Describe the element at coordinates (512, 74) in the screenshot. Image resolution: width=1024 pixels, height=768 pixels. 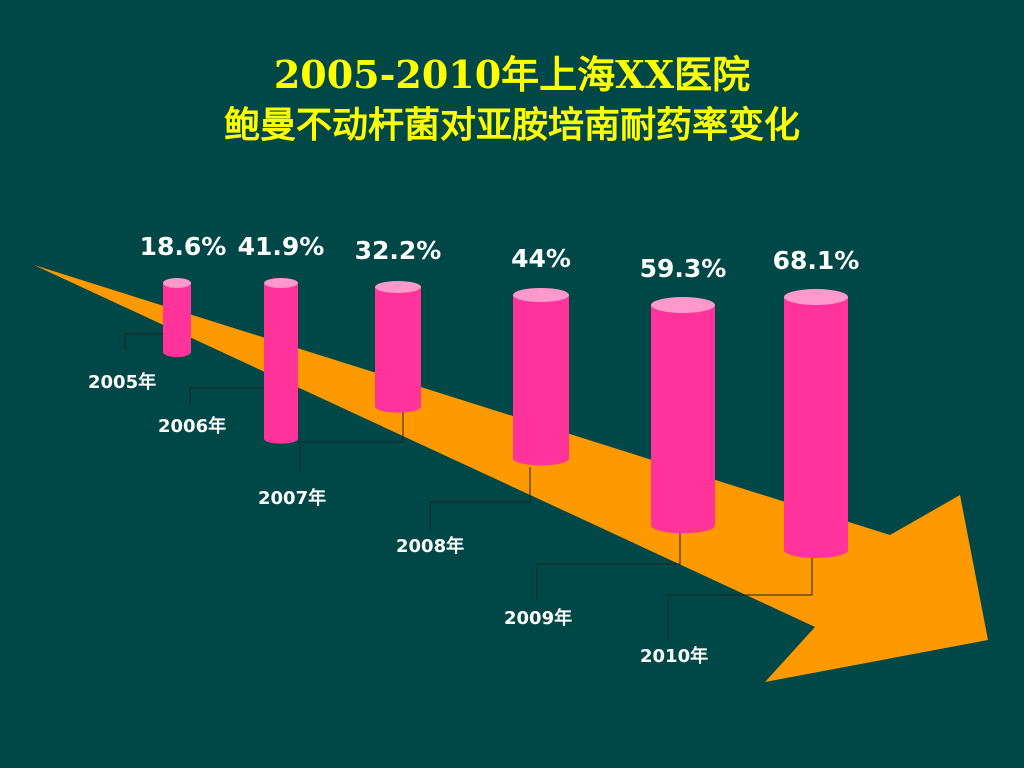
I see `chart-title-line1: 2005-2010年上海XX医院` at that location.